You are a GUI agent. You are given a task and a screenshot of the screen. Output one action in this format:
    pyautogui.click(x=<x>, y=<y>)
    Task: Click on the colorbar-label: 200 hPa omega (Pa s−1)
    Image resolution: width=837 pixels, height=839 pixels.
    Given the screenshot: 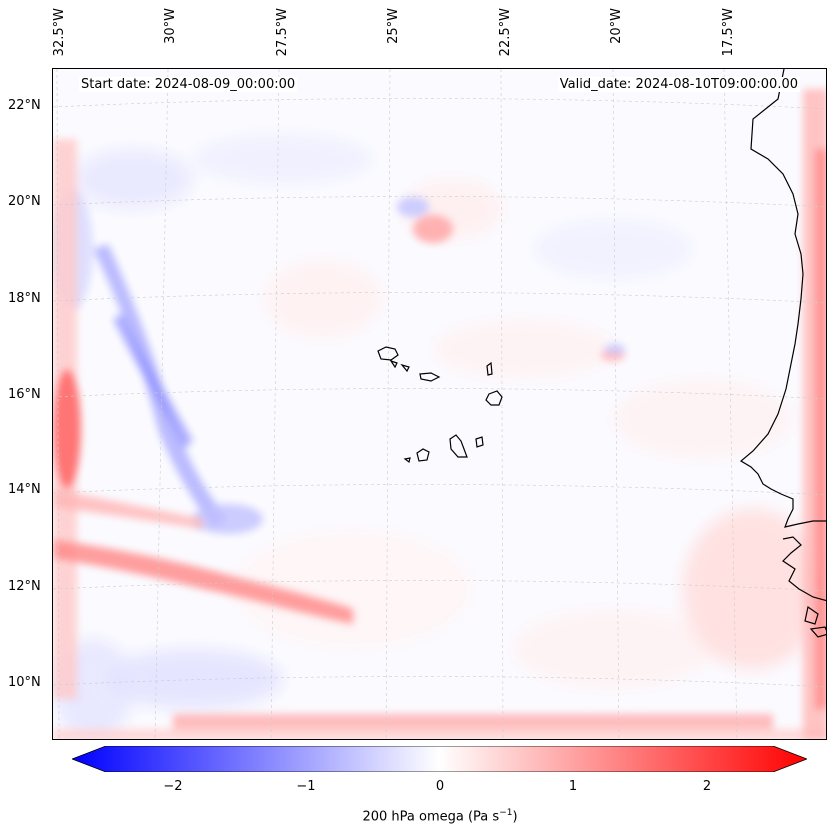 What is the action you would take?
    pyautogui.click(x=440, y=816)
    